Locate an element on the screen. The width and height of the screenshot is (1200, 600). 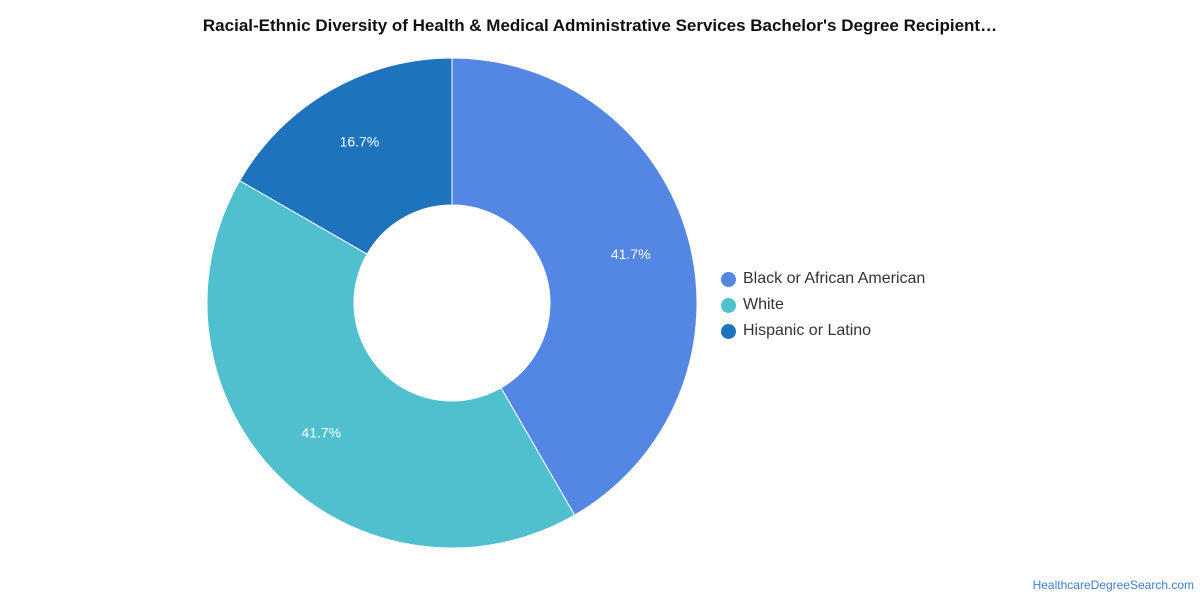
legend-item-white: White is located at coordinates (823, 305).